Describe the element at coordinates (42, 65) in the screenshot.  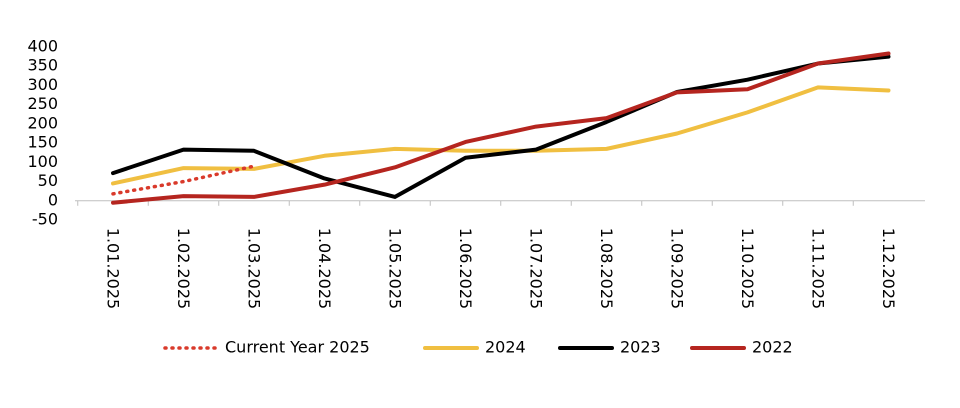
I see `y-tick-label: 350` at that location.